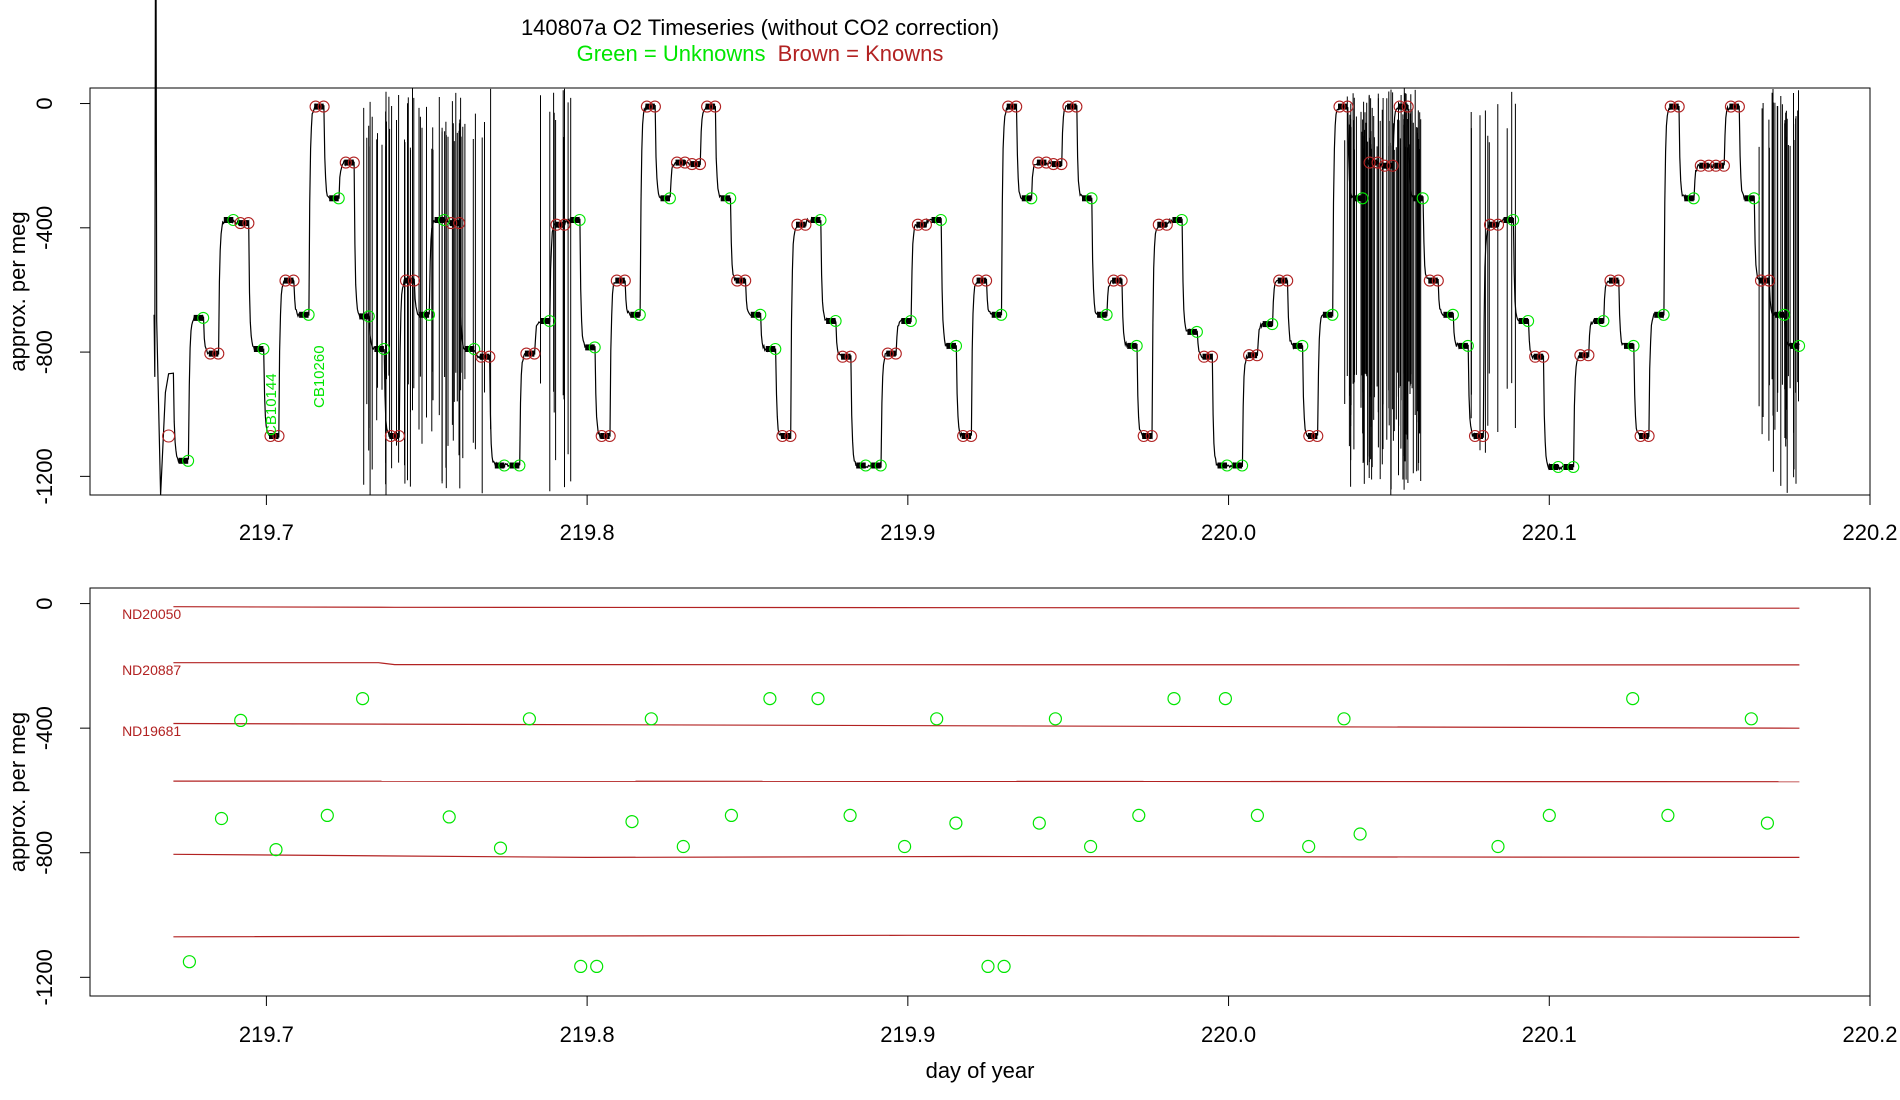 The image size is (1900, 1100). I want to click on y-tick-label: -800, so click(44, 853).